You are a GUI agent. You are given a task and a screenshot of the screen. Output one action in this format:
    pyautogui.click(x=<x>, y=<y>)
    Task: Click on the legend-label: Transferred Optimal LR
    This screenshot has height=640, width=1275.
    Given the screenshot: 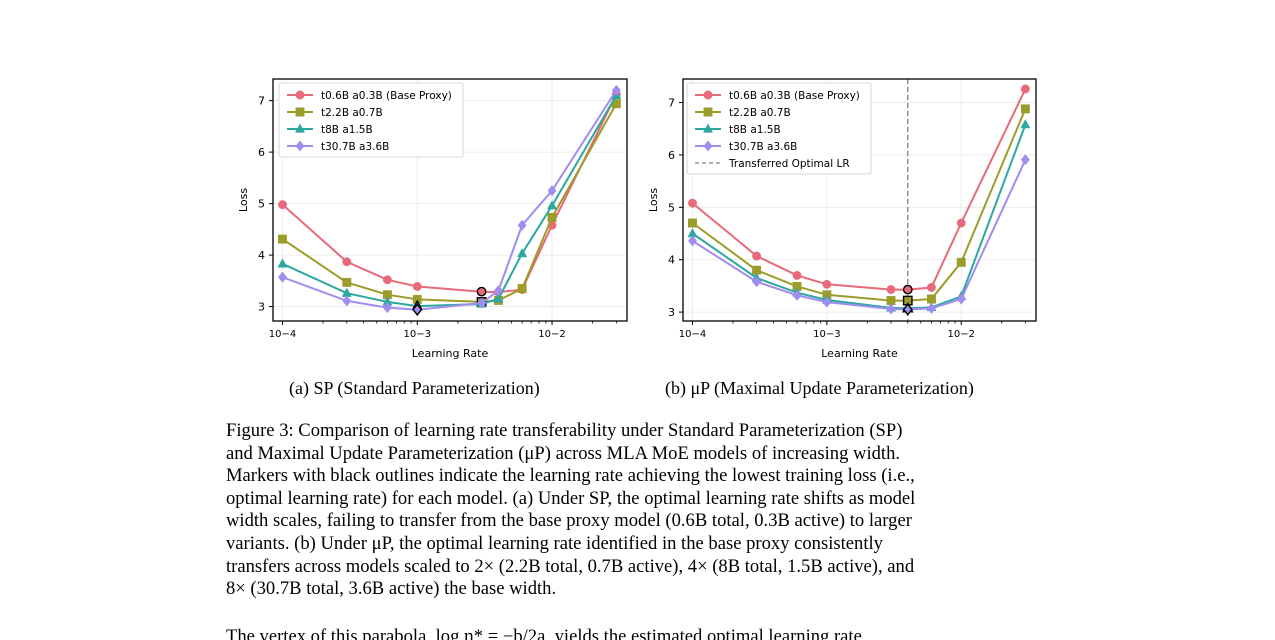 What is the action you would take?
    pyautogui.click(x=789, y=164)
    